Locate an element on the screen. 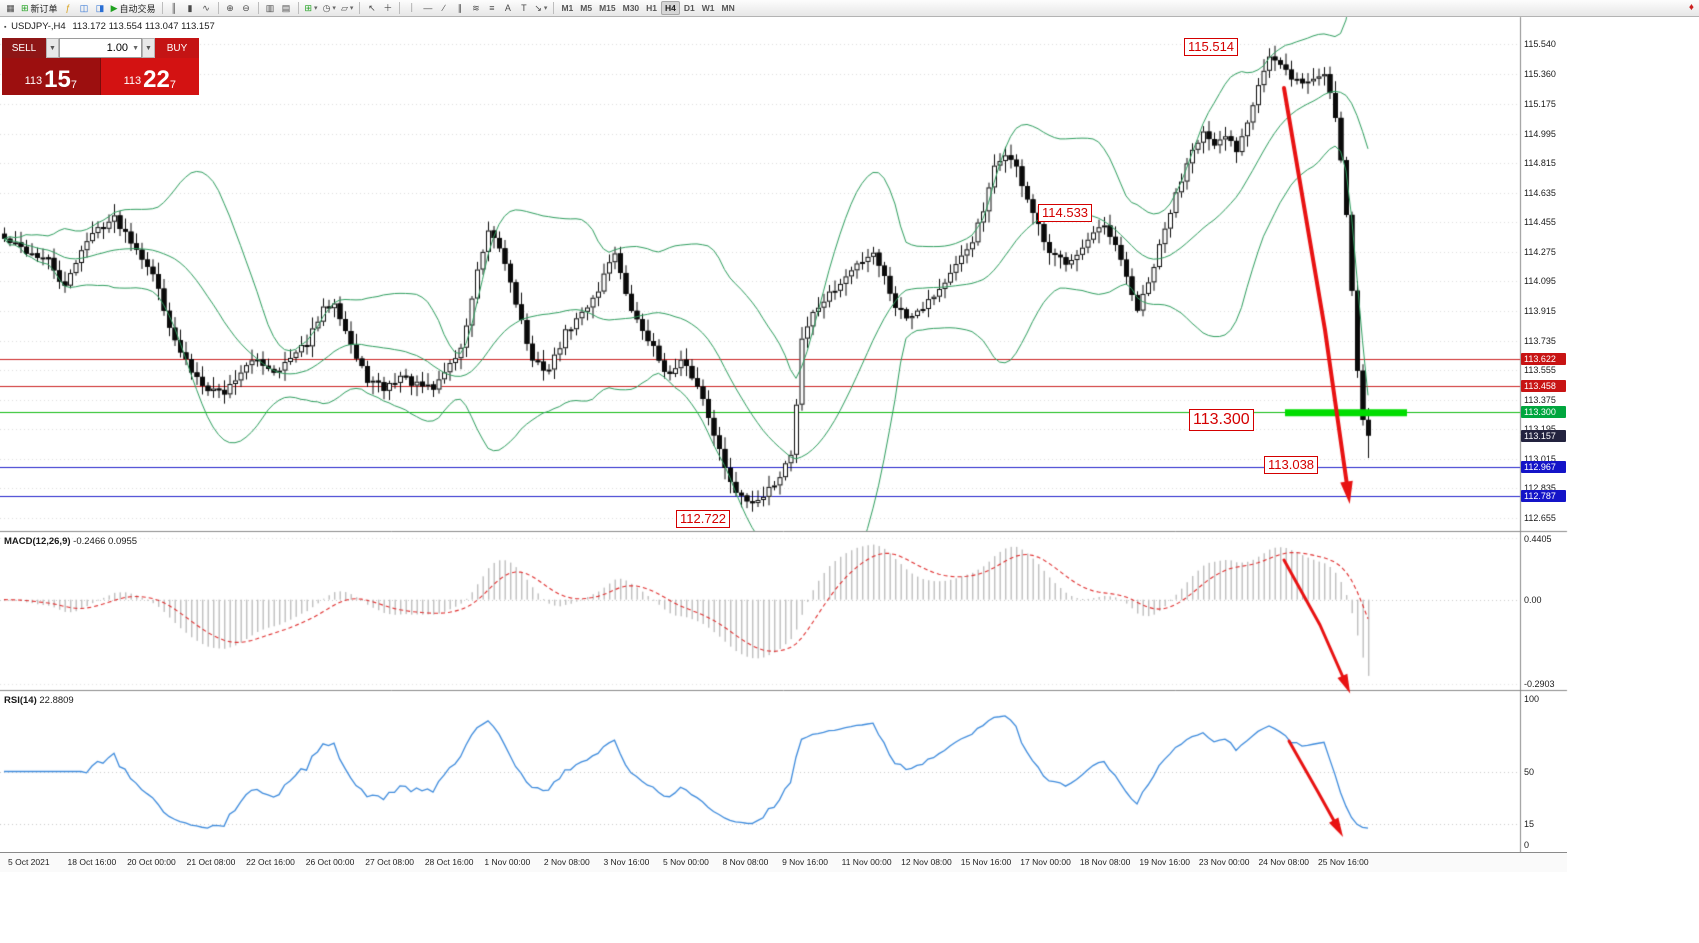 Image resolution: width=1699 pixels, height=943 pixels. auto-trading: ▶ 自动交易 is located at coordinates (133, 8).